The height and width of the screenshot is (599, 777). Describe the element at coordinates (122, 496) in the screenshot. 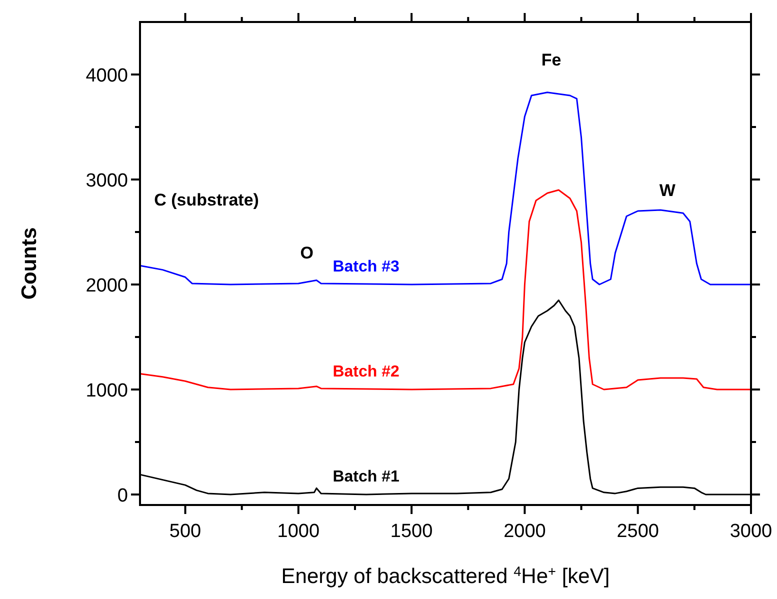

I see `y-tick-label: 0` at that location.